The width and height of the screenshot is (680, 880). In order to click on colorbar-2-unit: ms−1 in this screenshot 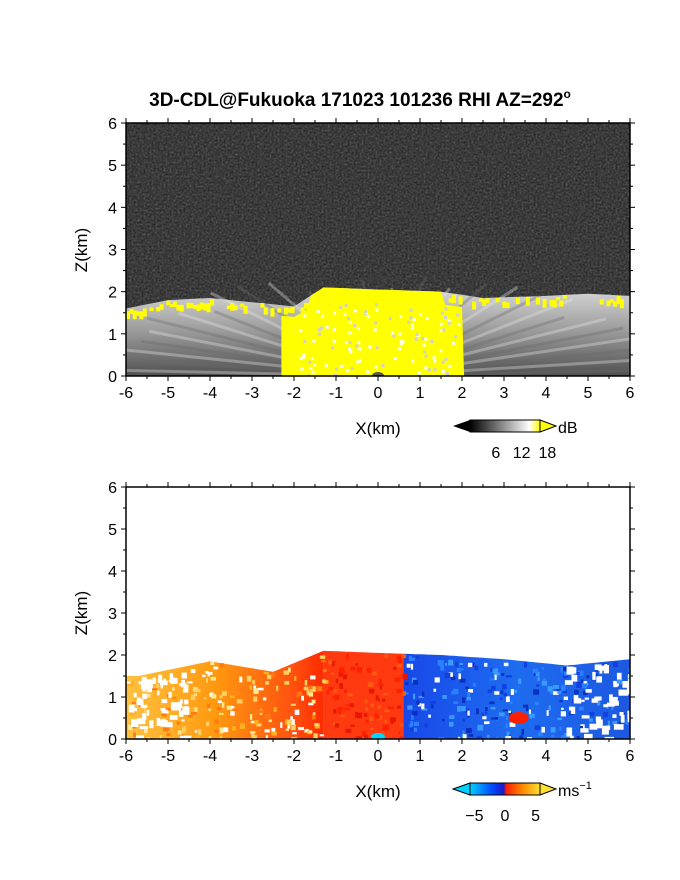, I will do `click(575, 790)`.